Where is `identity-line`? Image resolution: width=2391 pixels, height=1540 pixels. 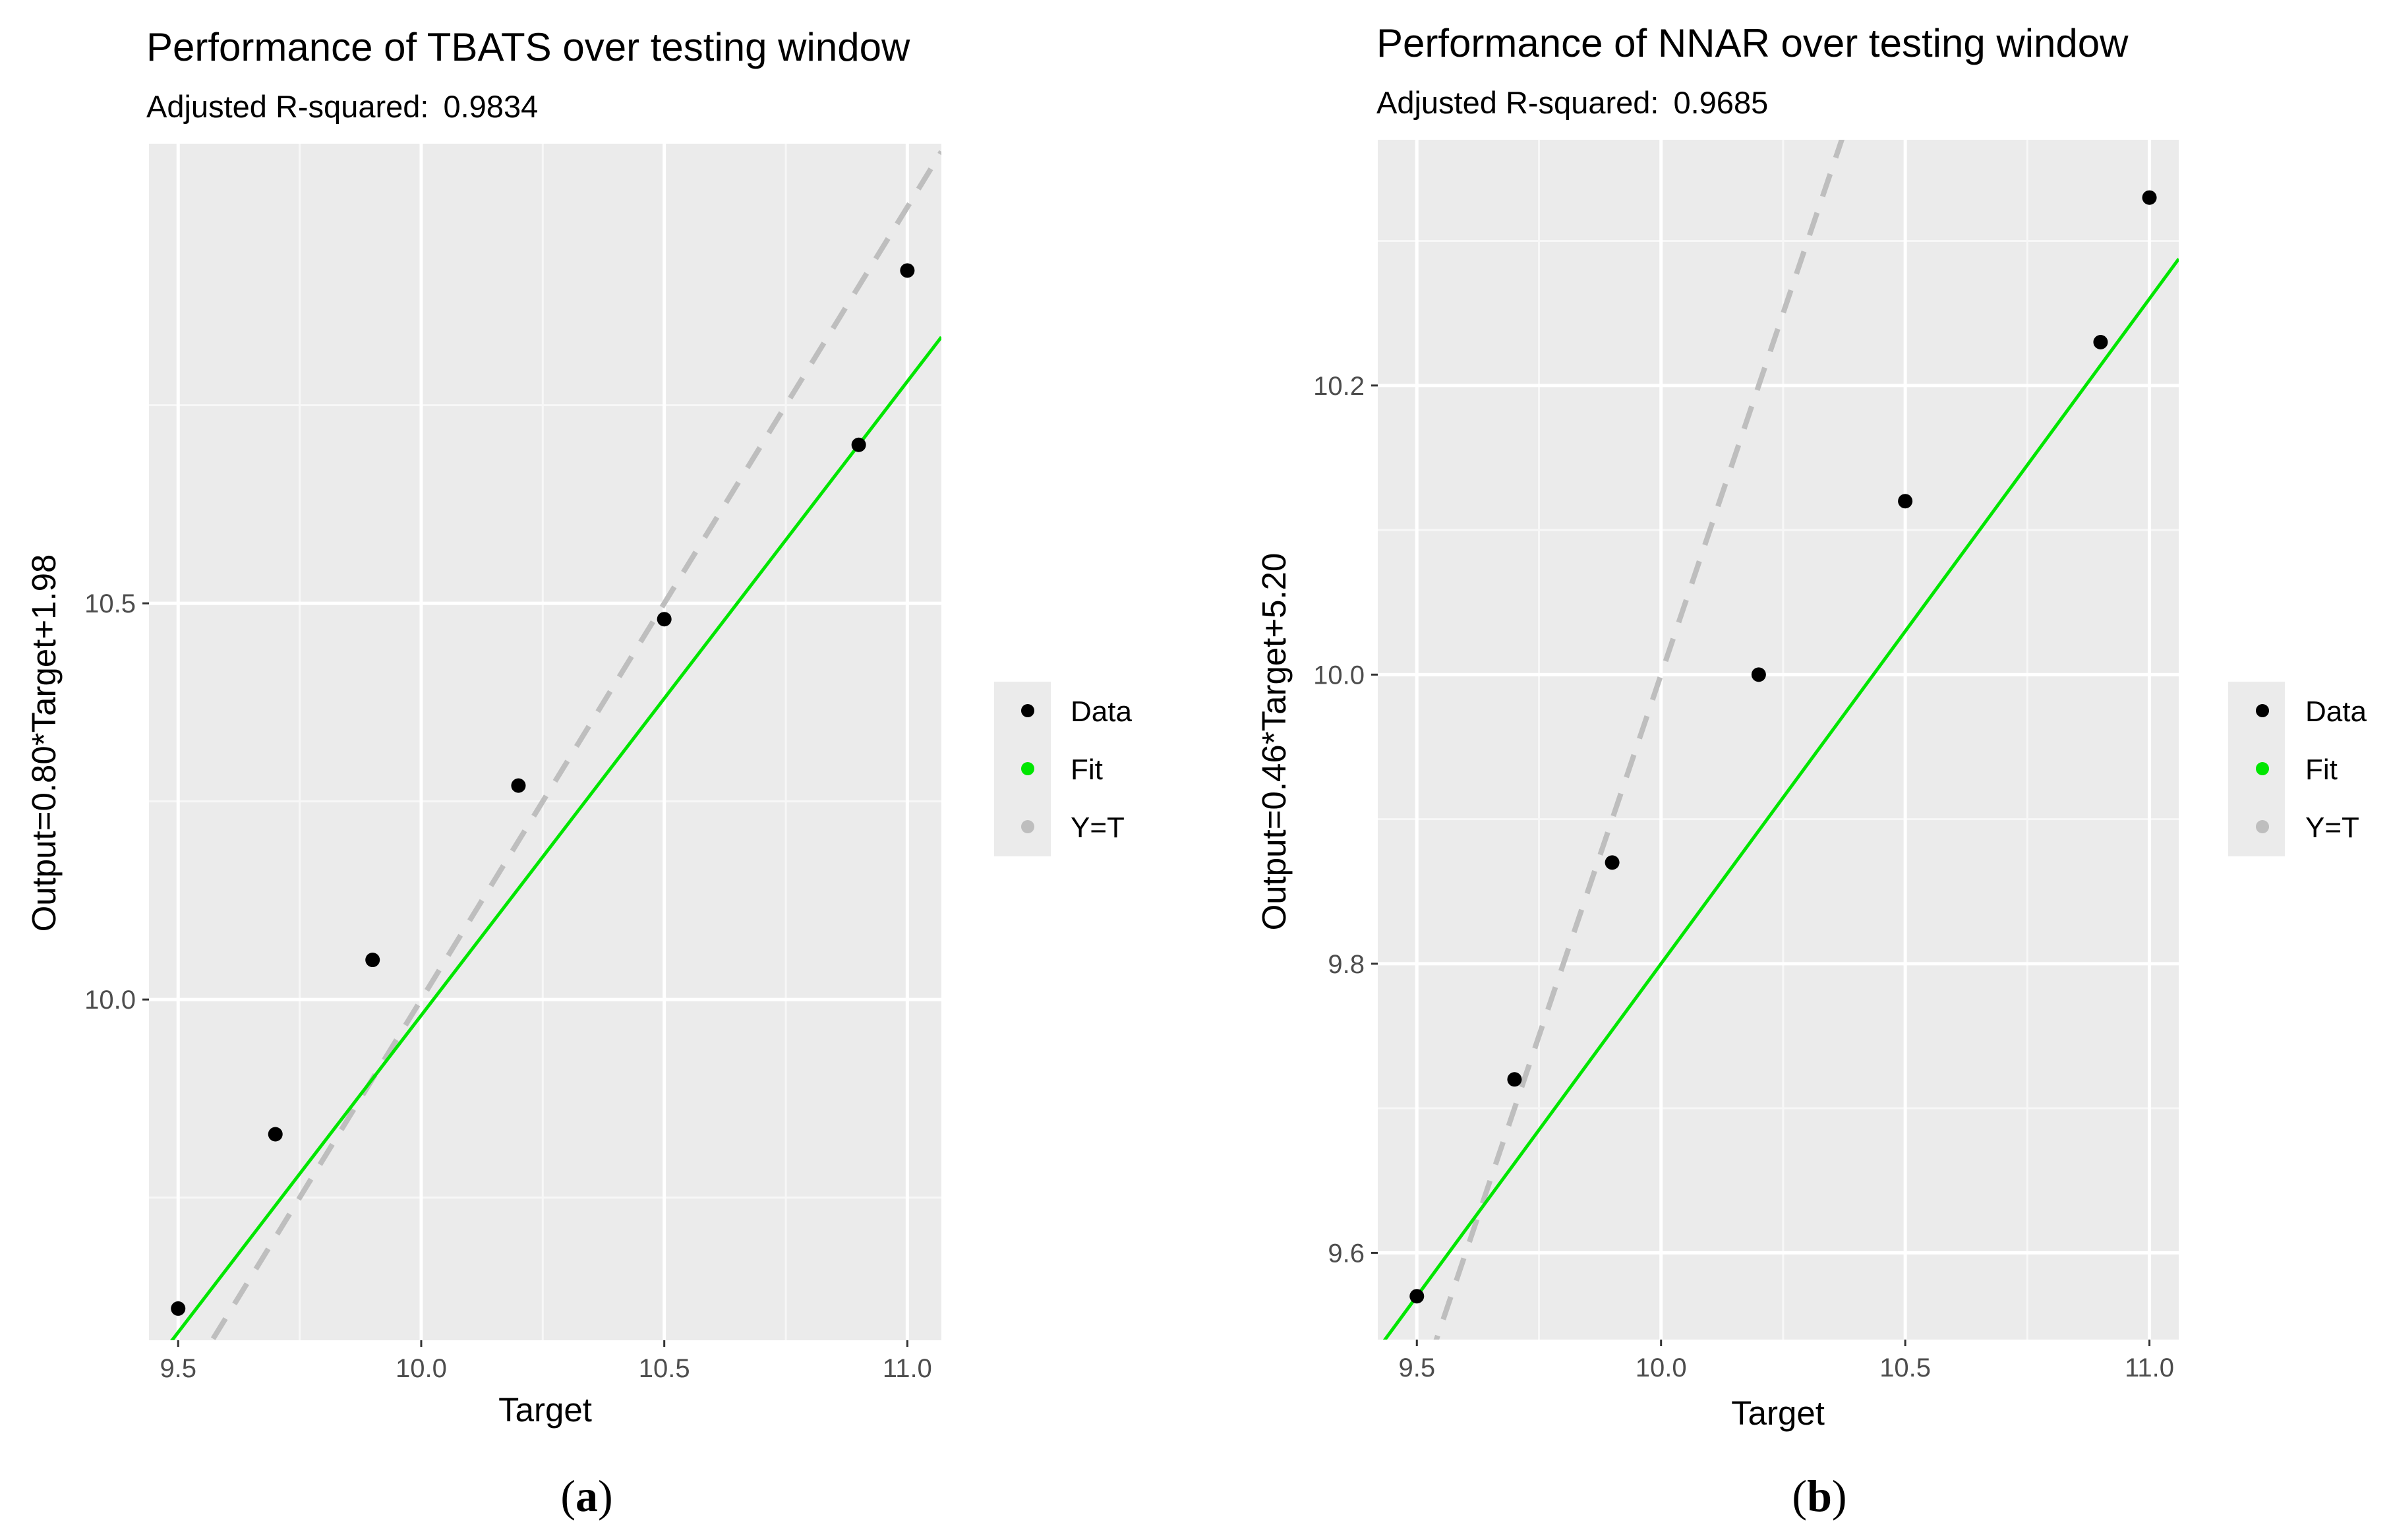 identity-line is located at coordinates (1639, 740).